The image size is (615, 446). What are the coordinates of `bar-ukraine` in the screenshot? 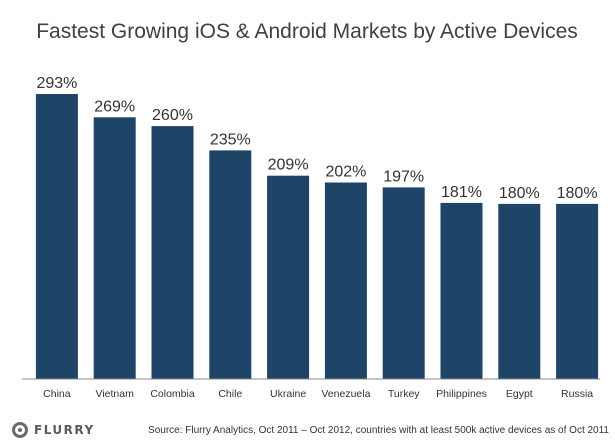 It's located at (288, 277).